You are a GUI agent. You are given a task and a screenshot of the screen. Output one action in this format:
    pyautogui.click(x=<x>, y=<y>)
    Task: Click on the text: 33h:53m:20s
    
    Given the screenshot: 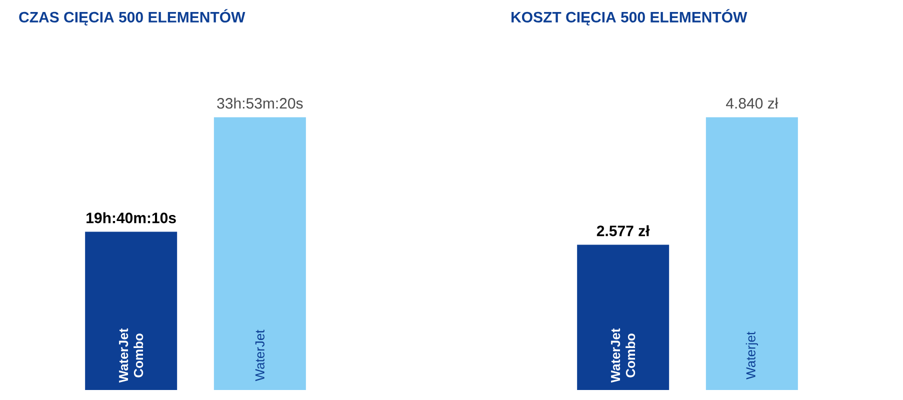 What is the action you would take?
    pyautogui.click(x=260, y=103)
    